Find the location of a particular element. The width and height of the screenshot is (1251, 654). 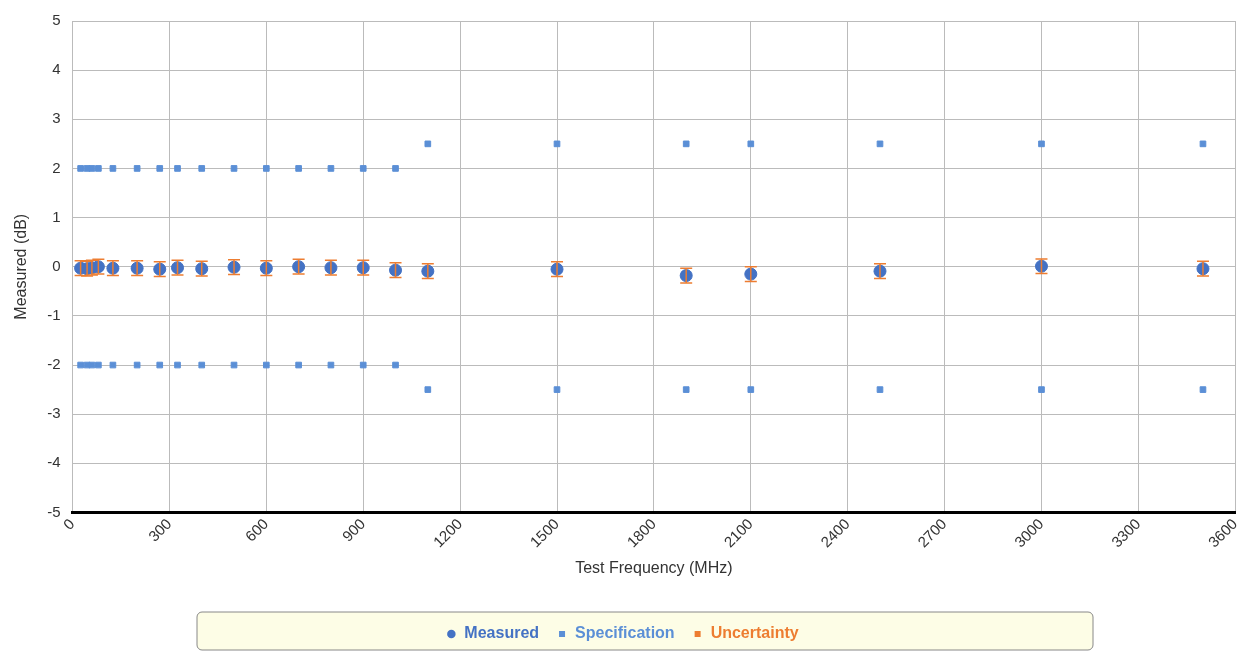

x-tick-label: 300 is located at coordinates (159, 529).